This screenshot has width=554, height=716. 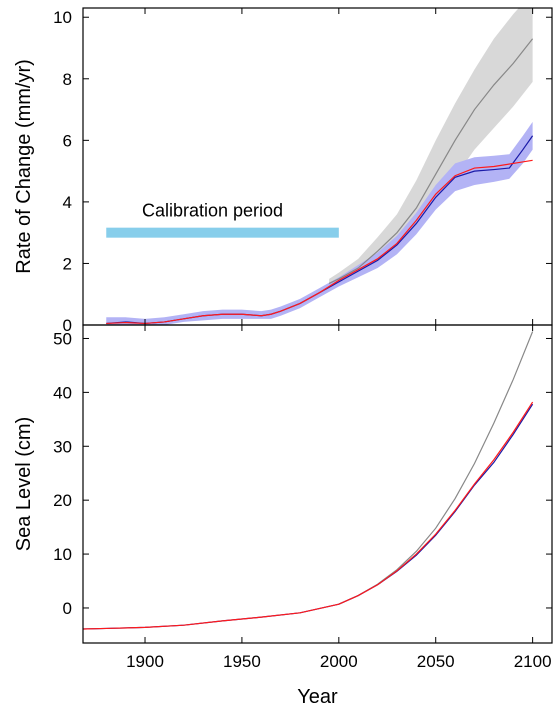 I want to click on x-axis-title: Year, so click(x=317, y=697).